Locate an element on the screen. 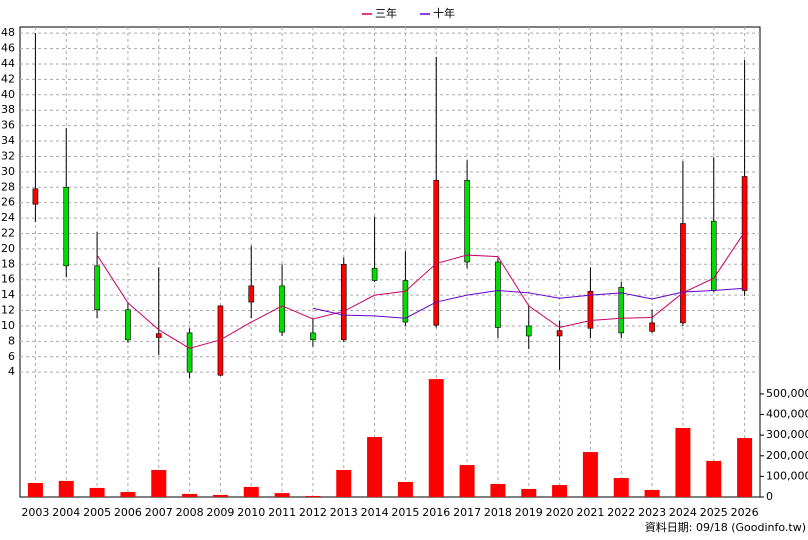 The width and height of the screenshot is (808, 540). y-tick-label: 6 is located at coordinates (11, 356).